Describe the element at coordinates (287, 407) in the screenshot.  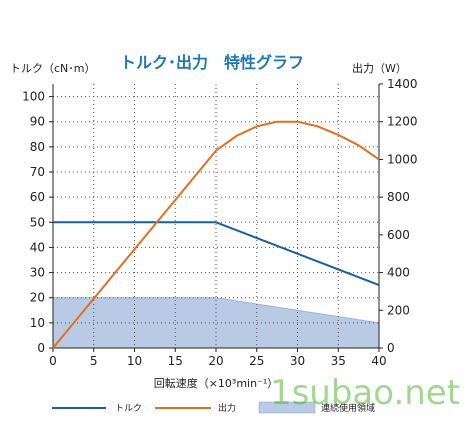
I see `legend-swatch-area` at that location.